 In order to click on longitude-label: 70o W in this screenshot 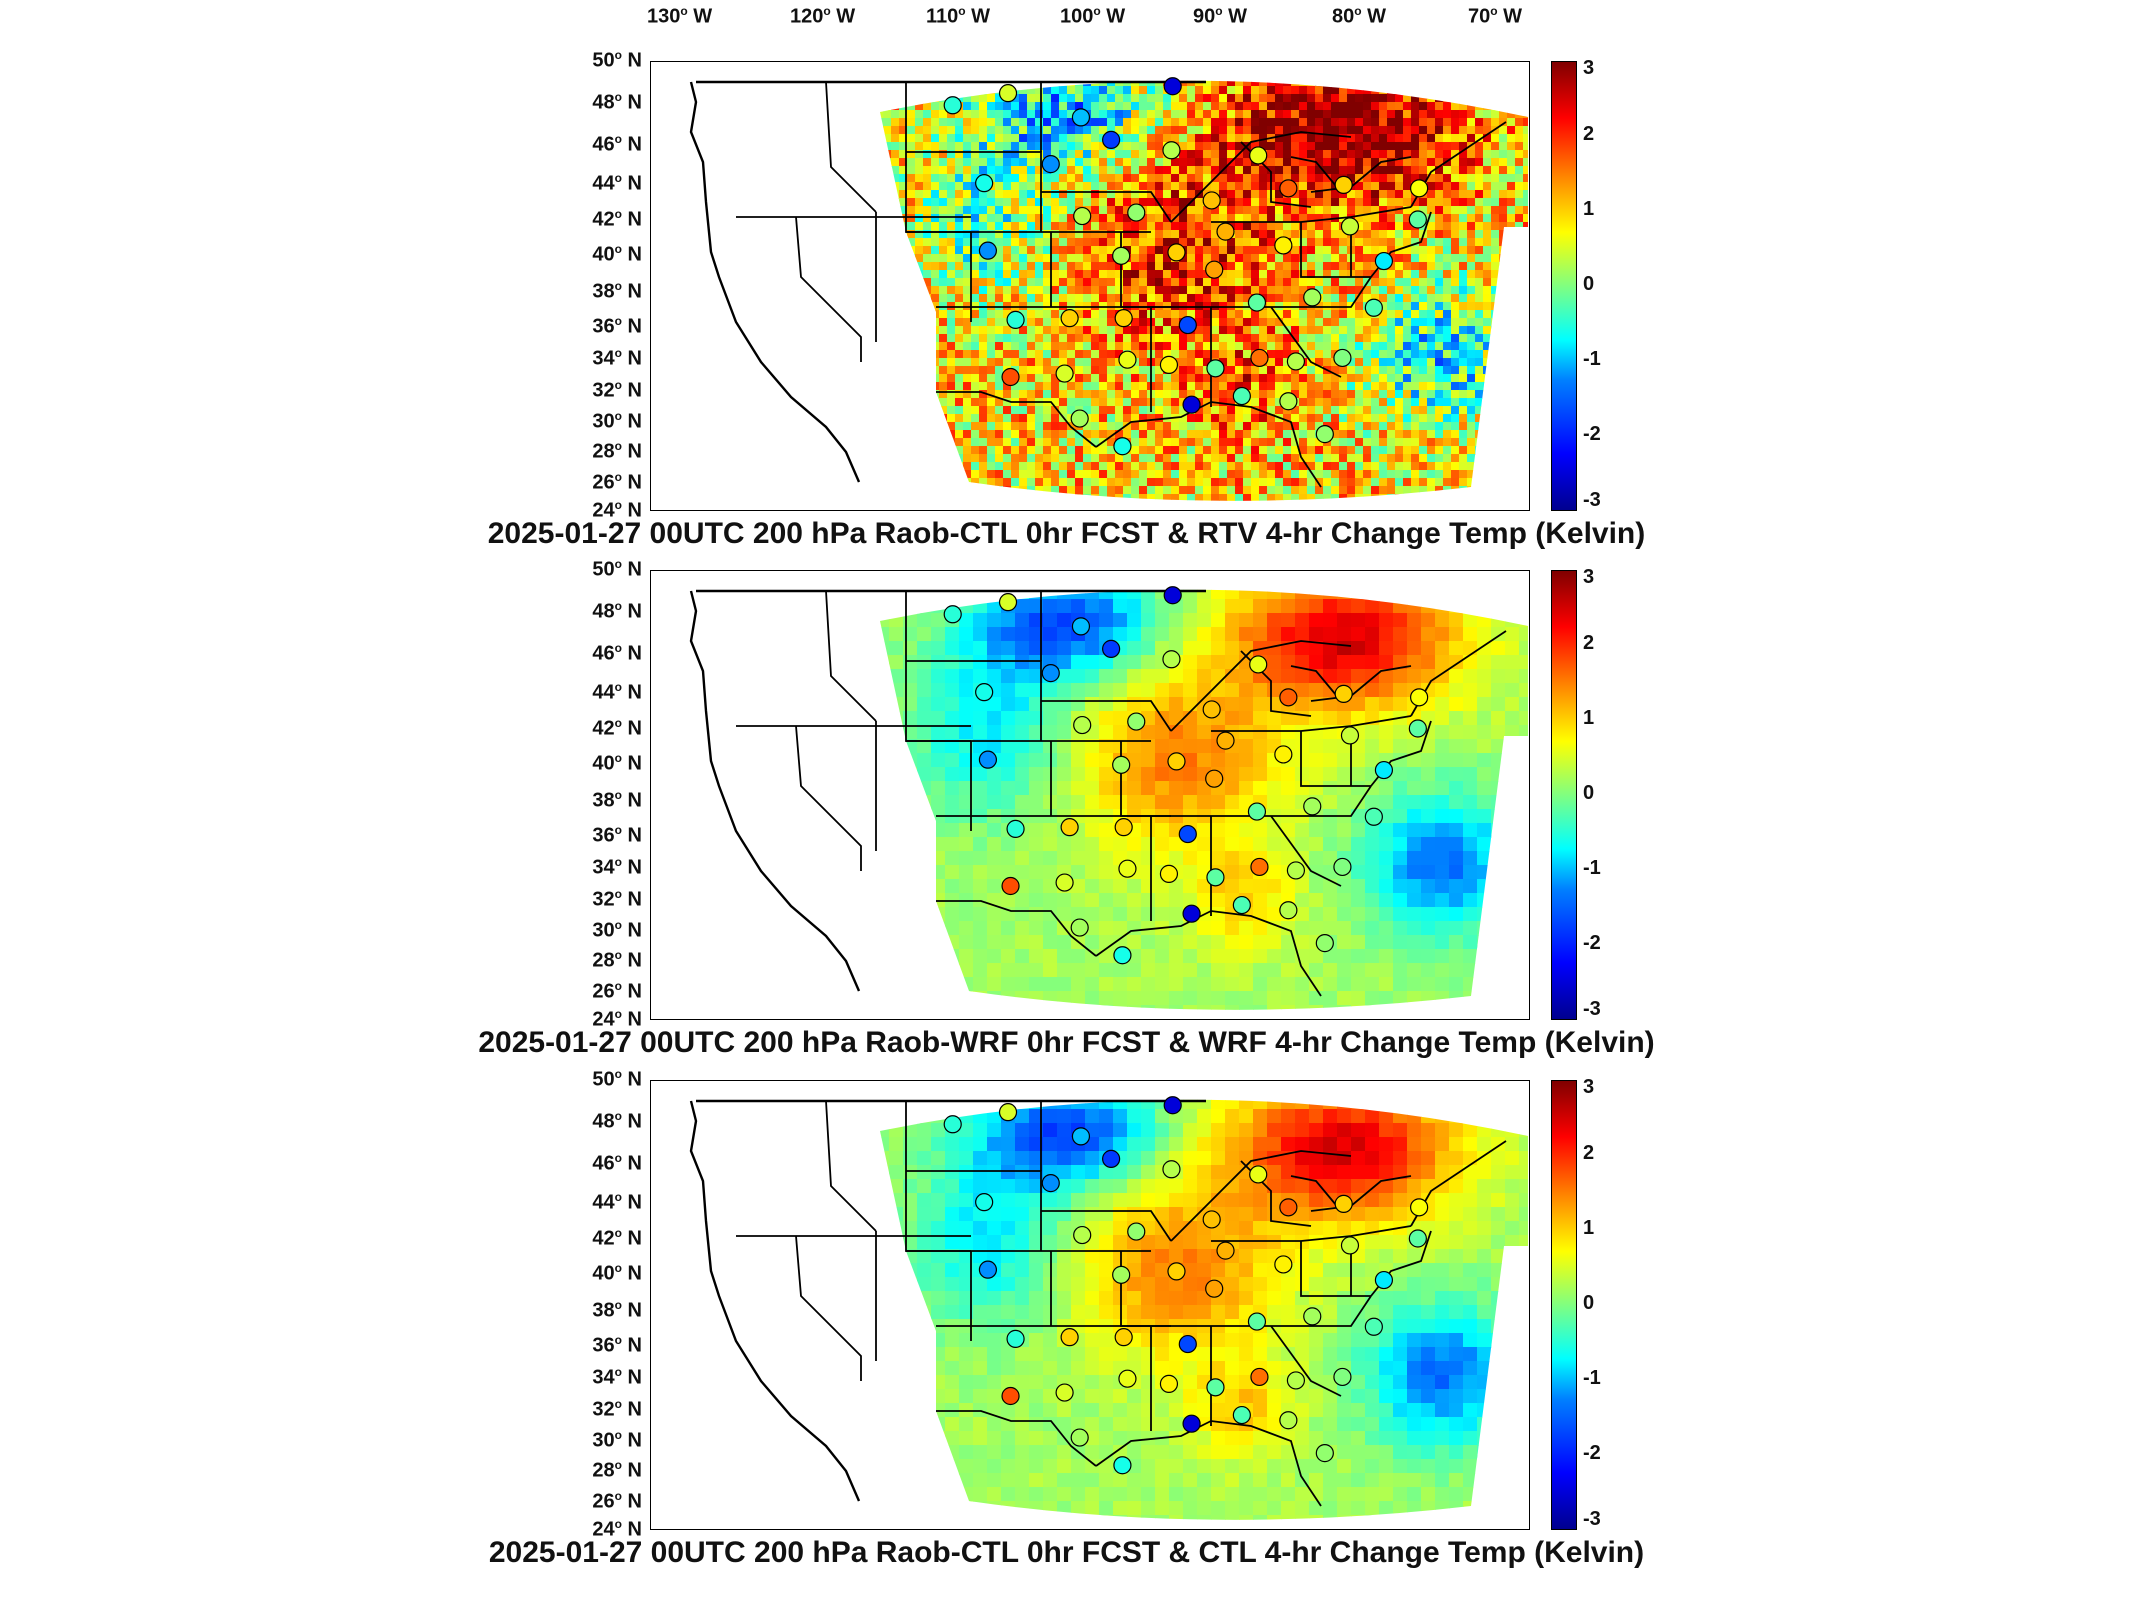, I will do `click(1495, 16)`.